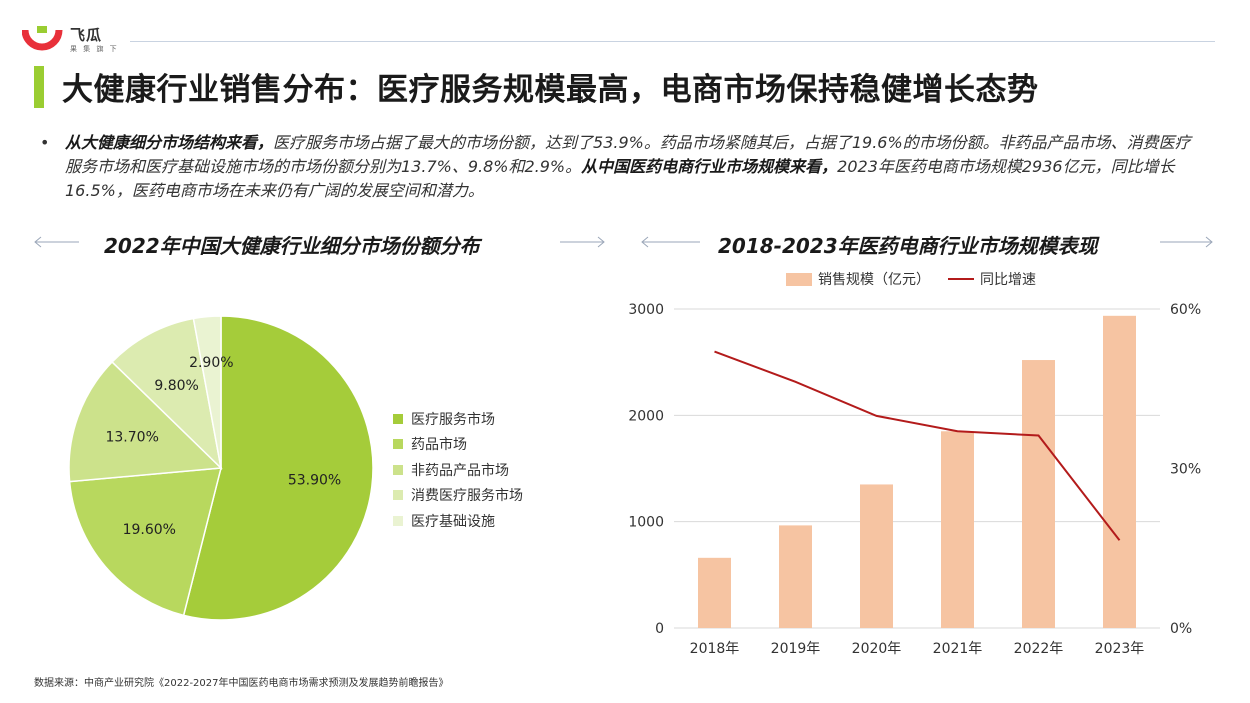 This screenshot has width=1250, height=703. I want to click on legend-label-sales: 销售规模（亿元）, so click(874, 280).